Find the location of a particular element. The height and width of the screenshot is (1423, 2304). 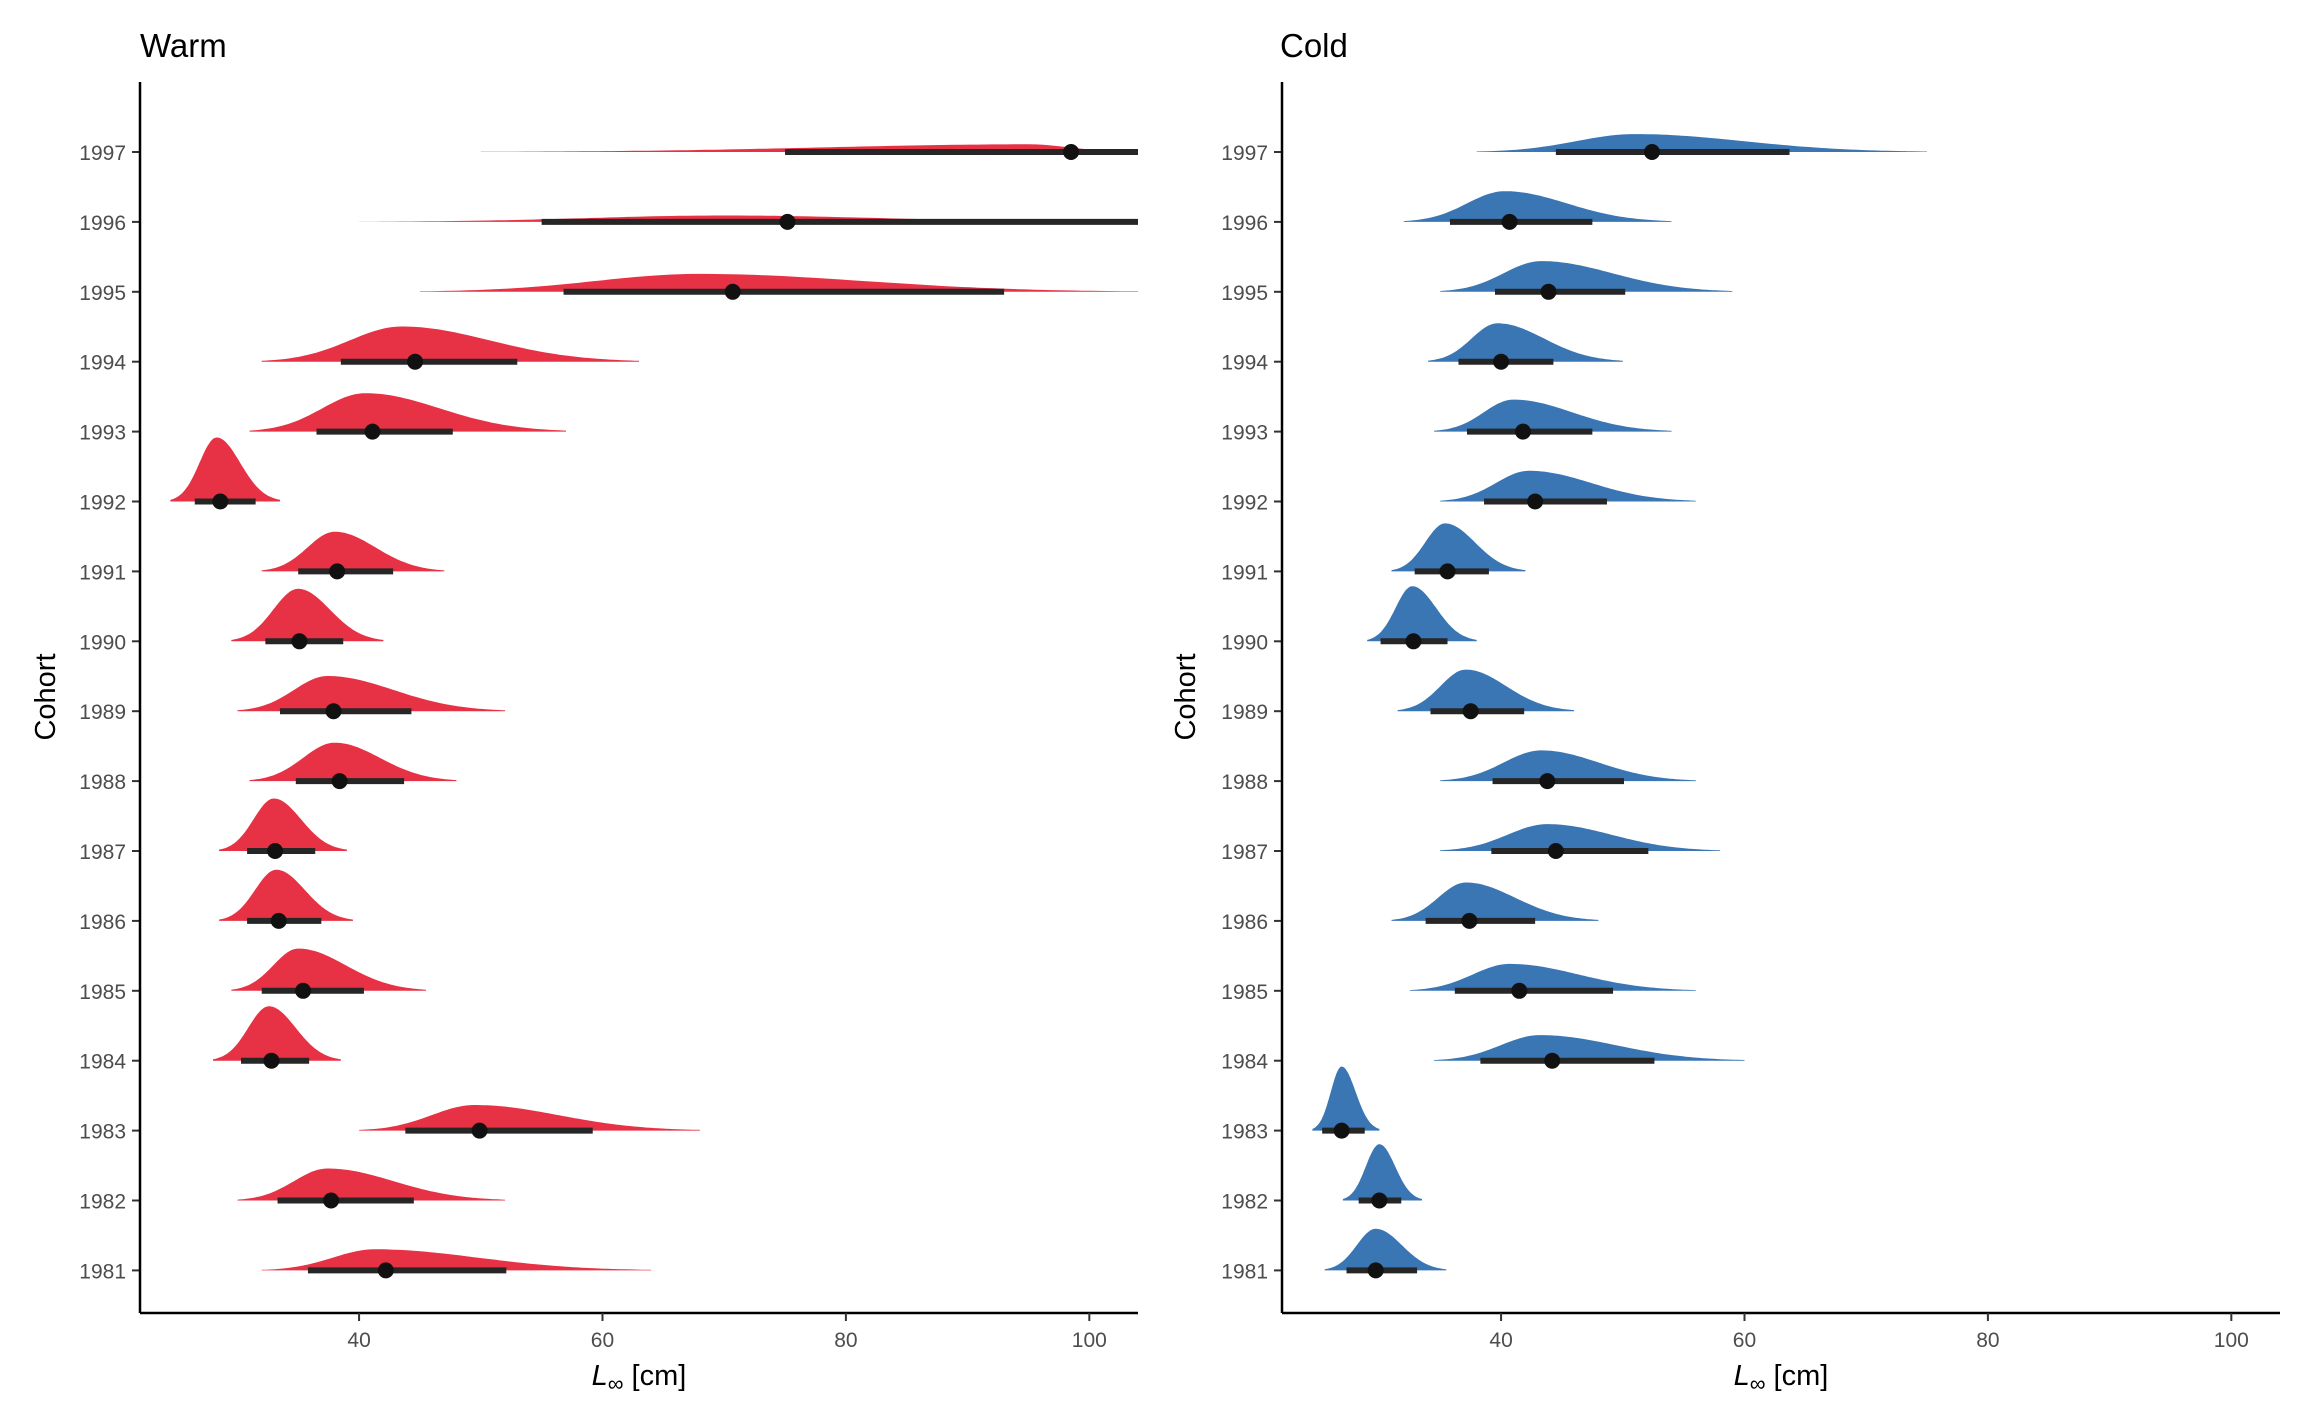

density-warm-1986 is located at coordinates (286, 895).